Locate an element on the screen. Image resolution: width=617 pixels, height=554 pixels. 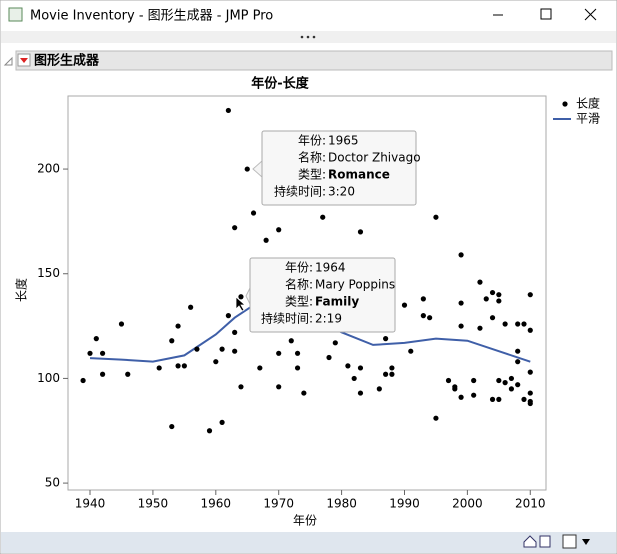
tooltip-value: Family is located at coordinates (337, 302).